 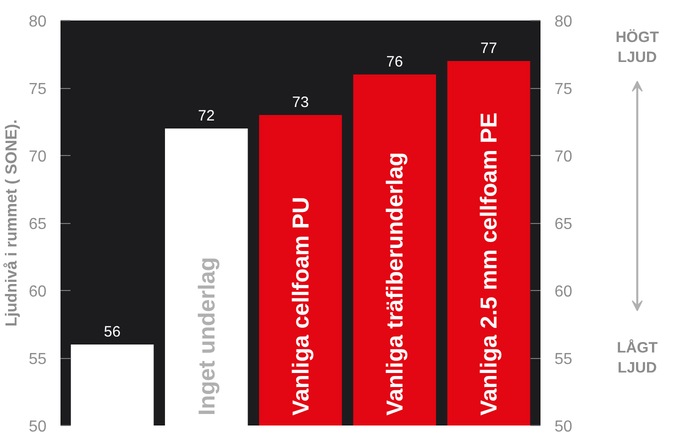 I want to click on text: HÖGT LJUD, so click(x=637, y=47).